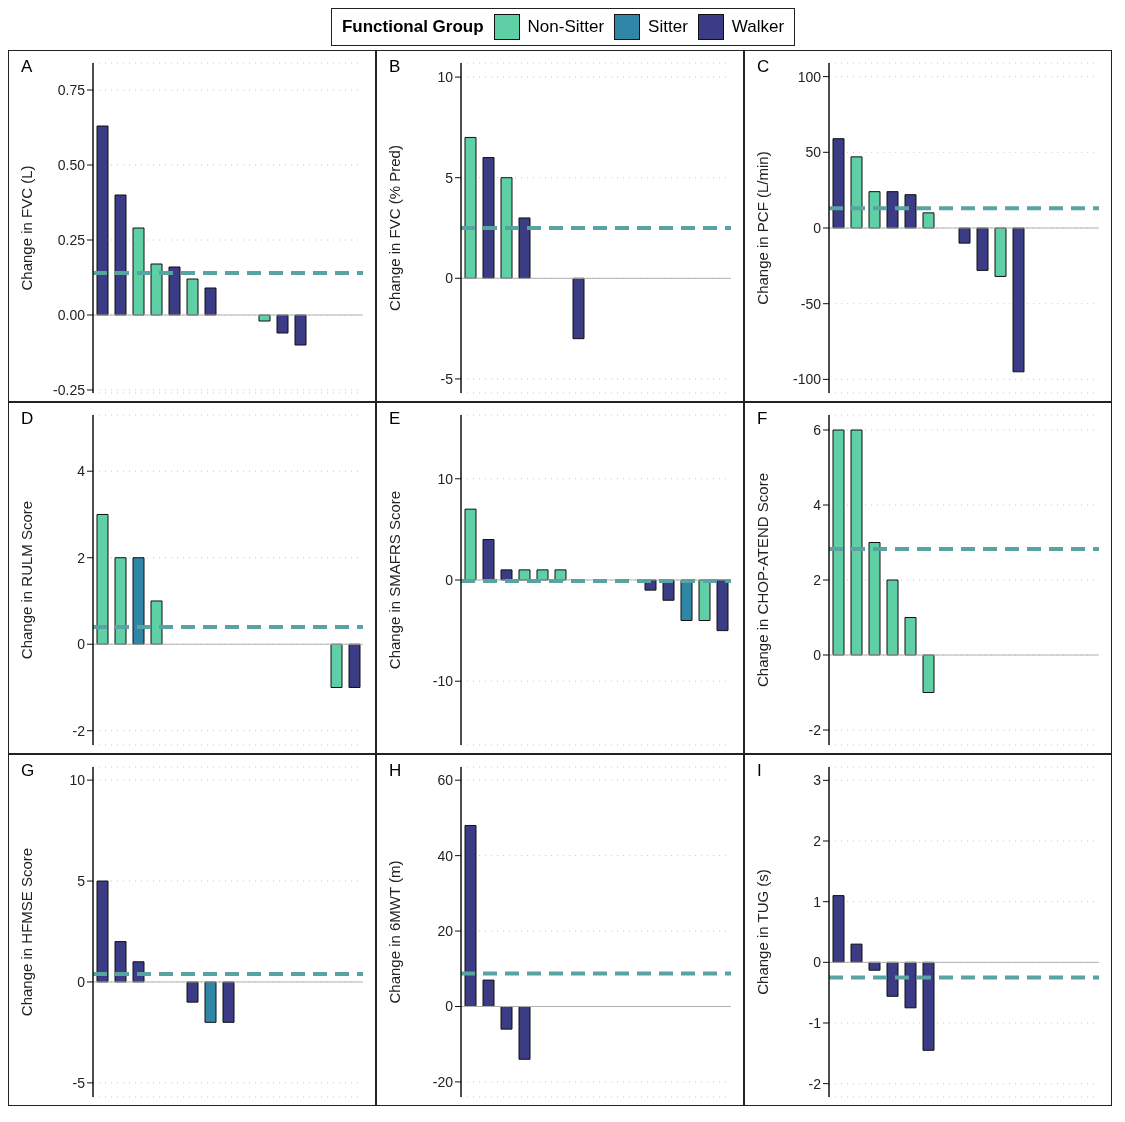 The height and width of the screenshot is (1122, 1125). Describe the element at coordinates (759, 771) in the screenshot. I see `chart-title: I` at that location.